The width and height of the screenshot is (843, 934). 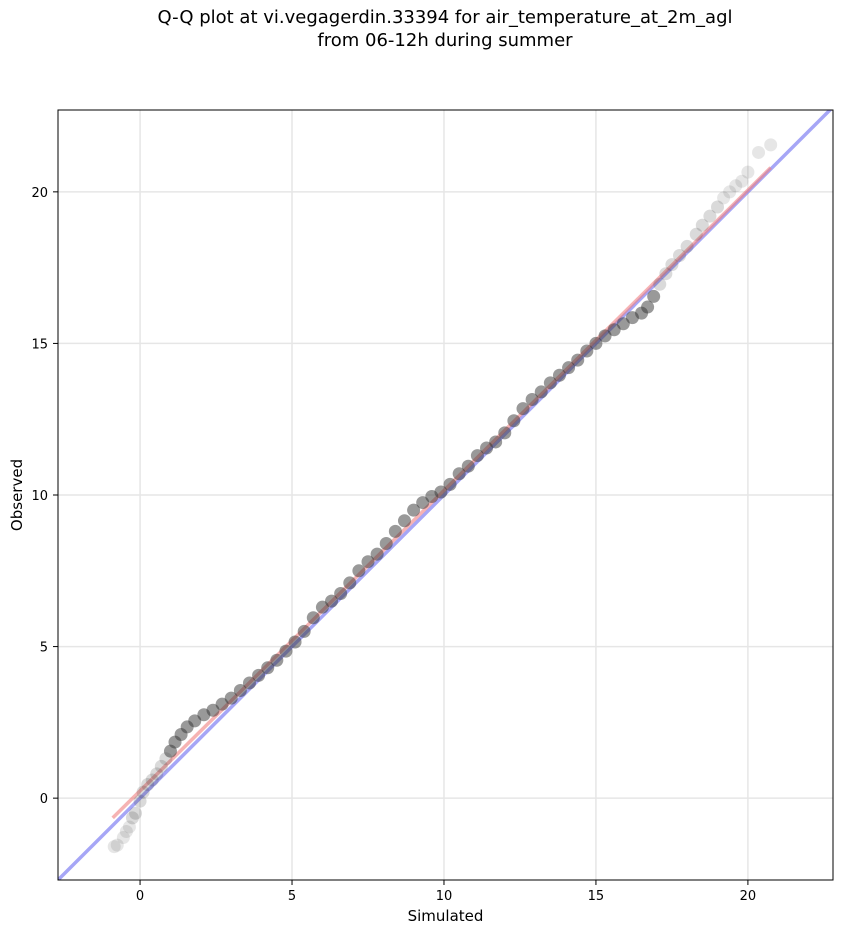 What do you see at coordinates (292, 896) in the screenshot?
I see `x-tick-label: 5` at bounding box center [292, 896].